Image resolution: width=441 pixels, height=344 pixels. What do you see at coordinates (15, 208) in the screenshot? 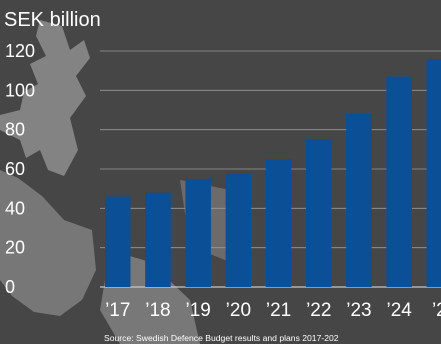
I see `y-tick-label: 40` at bounding box center [15, 208].